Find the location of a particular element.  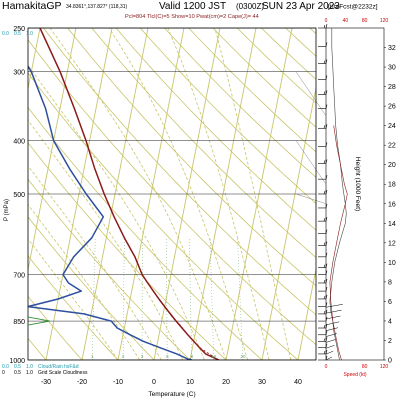

height-tick-label: 8 is located at coordinates (390, 282).